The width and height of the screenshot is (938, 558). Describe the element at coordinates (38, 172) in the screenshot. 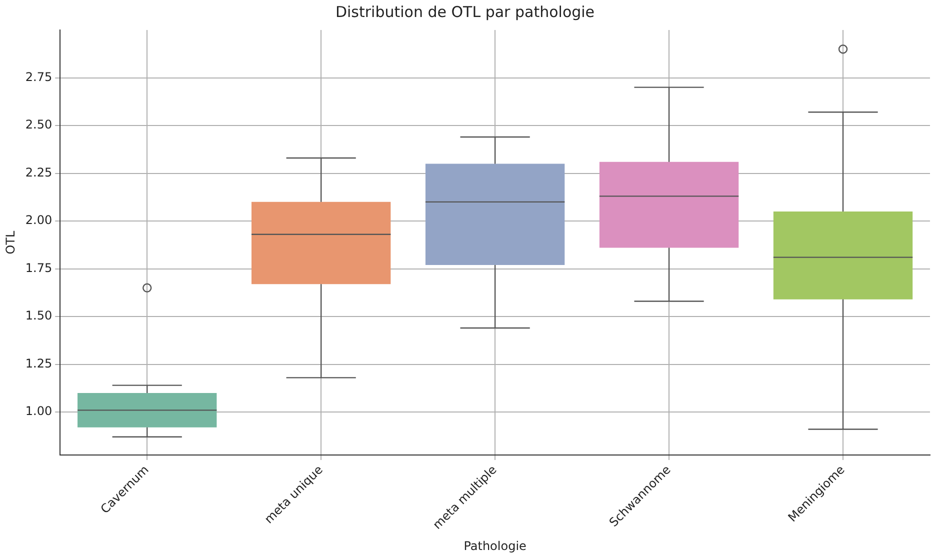

I see `y-tick-label: 2.25` at that location.